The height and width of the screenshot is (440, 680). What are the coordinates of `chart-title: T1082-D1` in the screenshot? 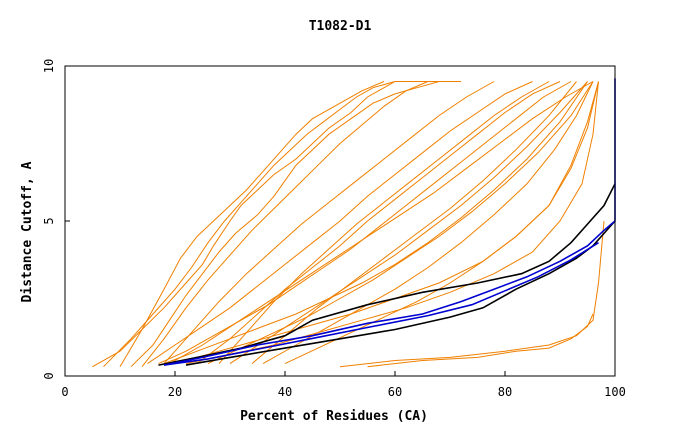 It's located at (340, 26).